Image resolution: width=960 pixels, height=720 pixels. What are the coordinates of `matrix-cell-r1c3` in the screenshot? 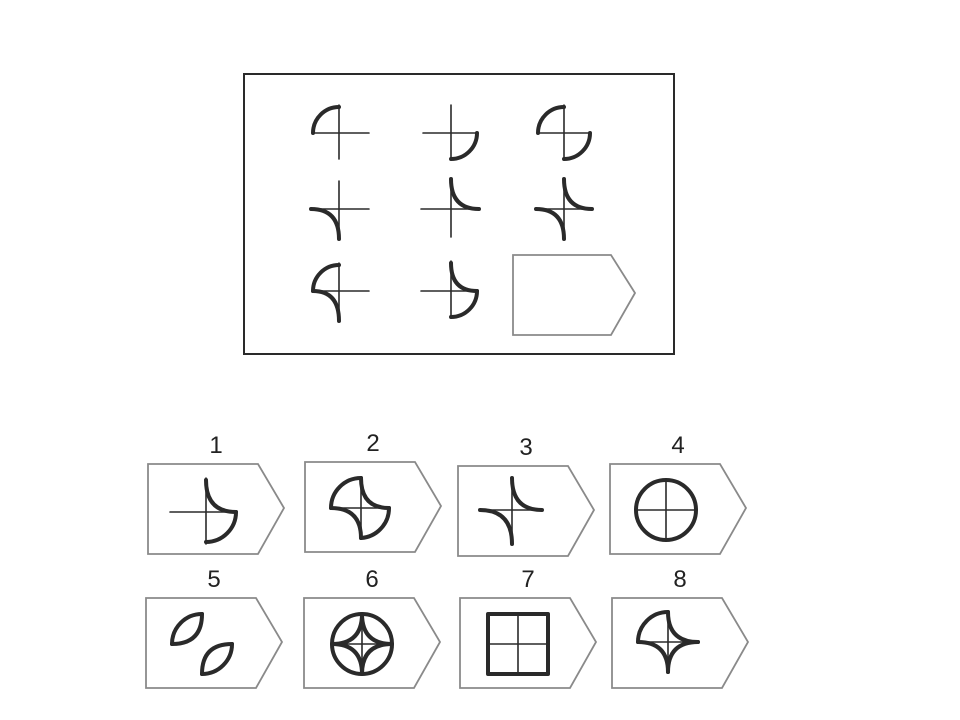 It's located at (566, 132).